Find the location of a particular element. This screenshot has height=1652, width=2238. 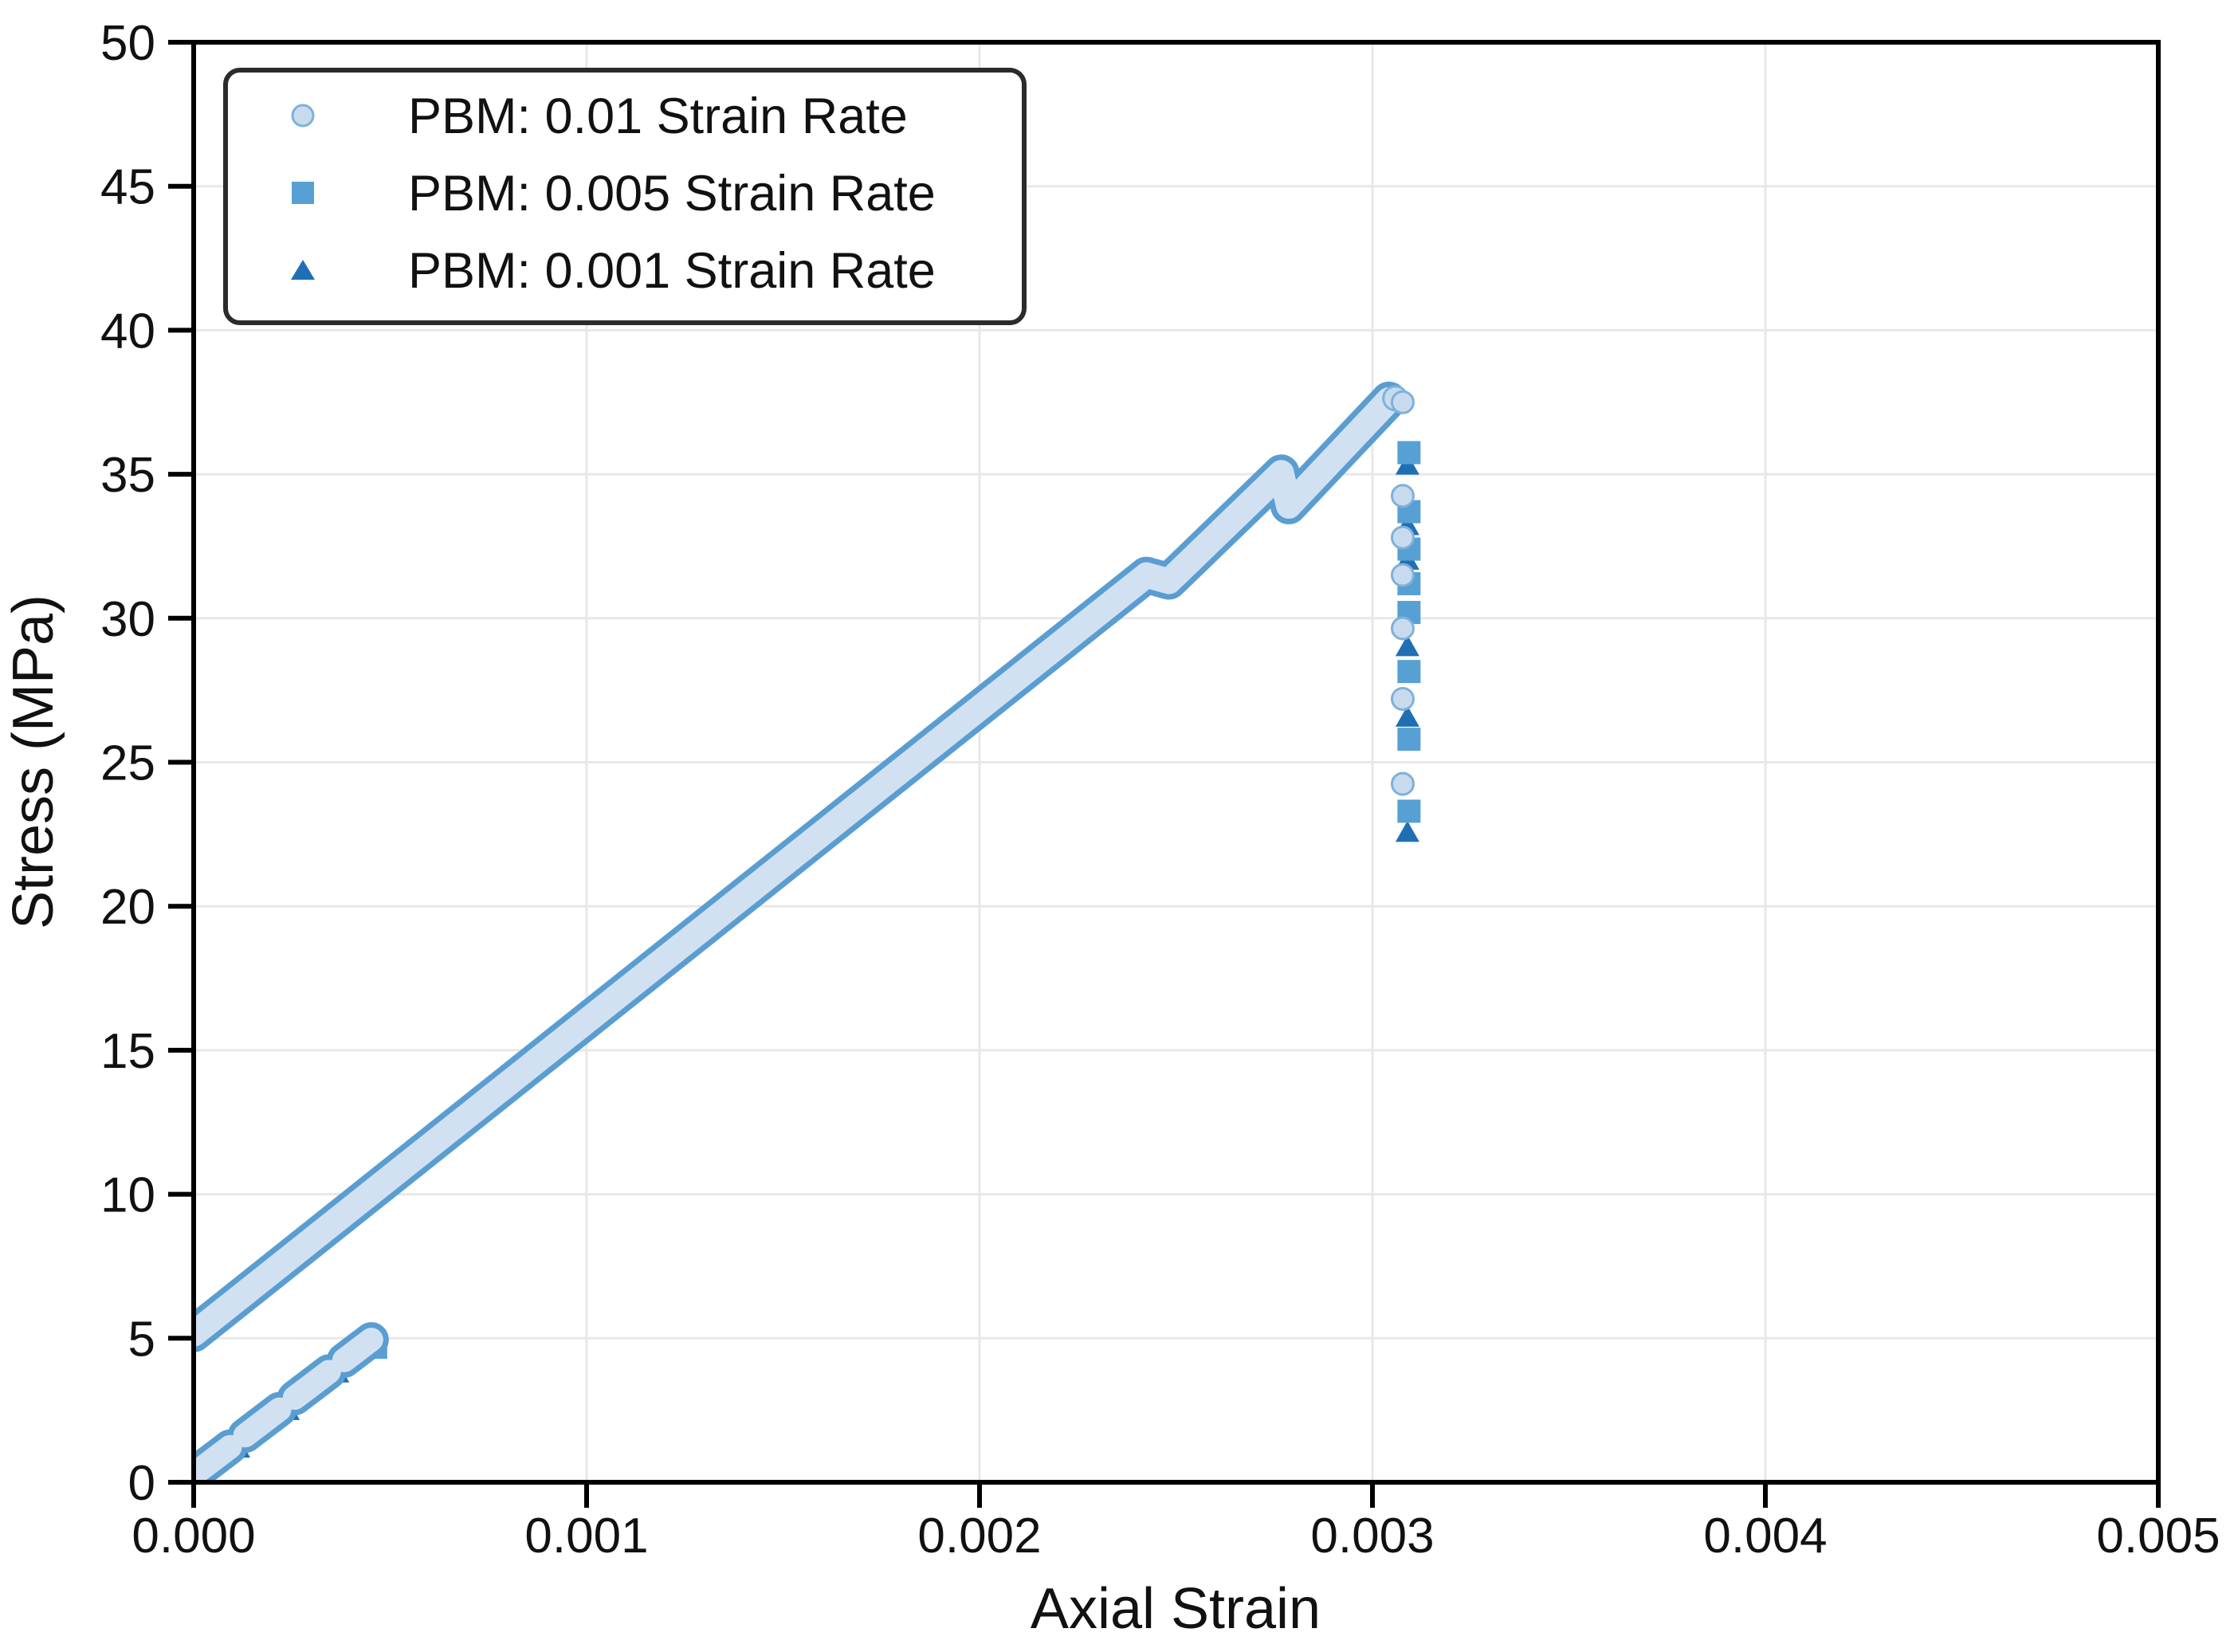

y-tick-label: 20 is located at coordinates (127, 907).